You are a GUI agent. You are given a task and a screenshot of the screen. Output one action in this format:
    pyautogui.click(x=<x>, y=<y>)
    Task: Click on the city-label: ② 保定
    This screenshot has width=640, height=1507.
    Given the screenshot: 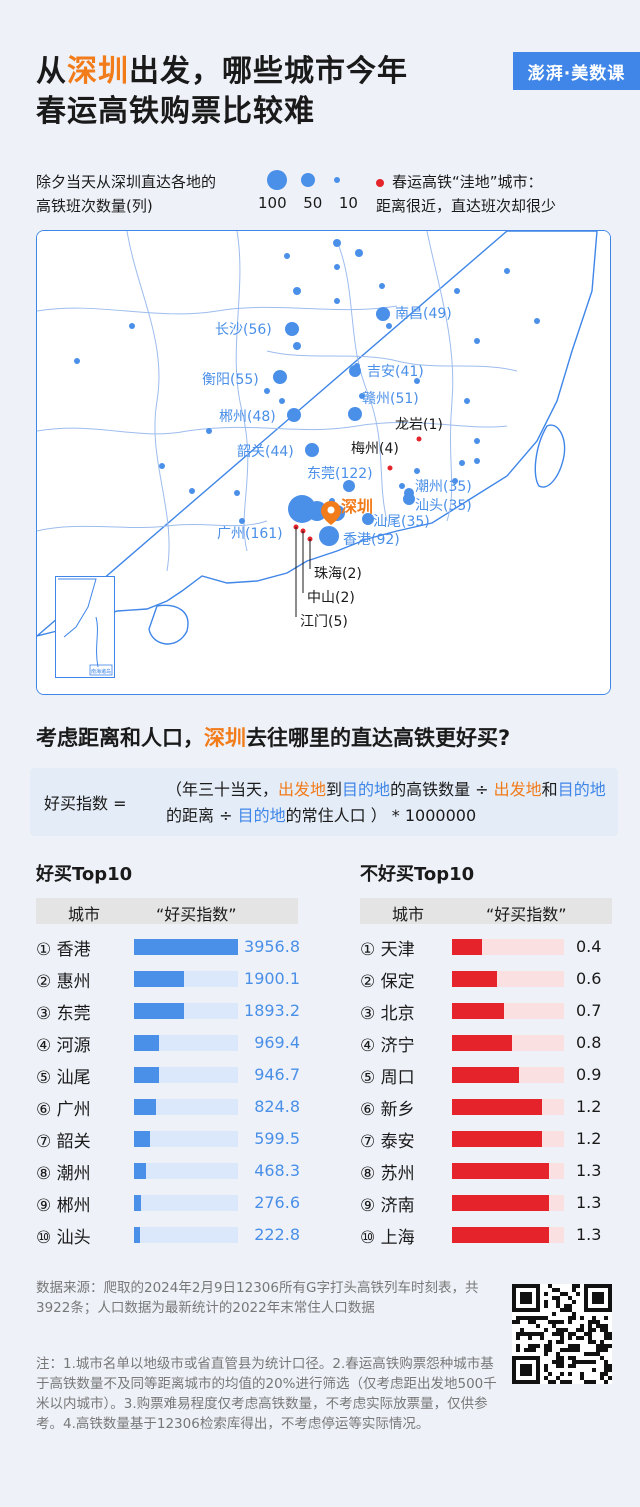 What is the action you would take?
    pyautogui.click(x=387, y=982)
    